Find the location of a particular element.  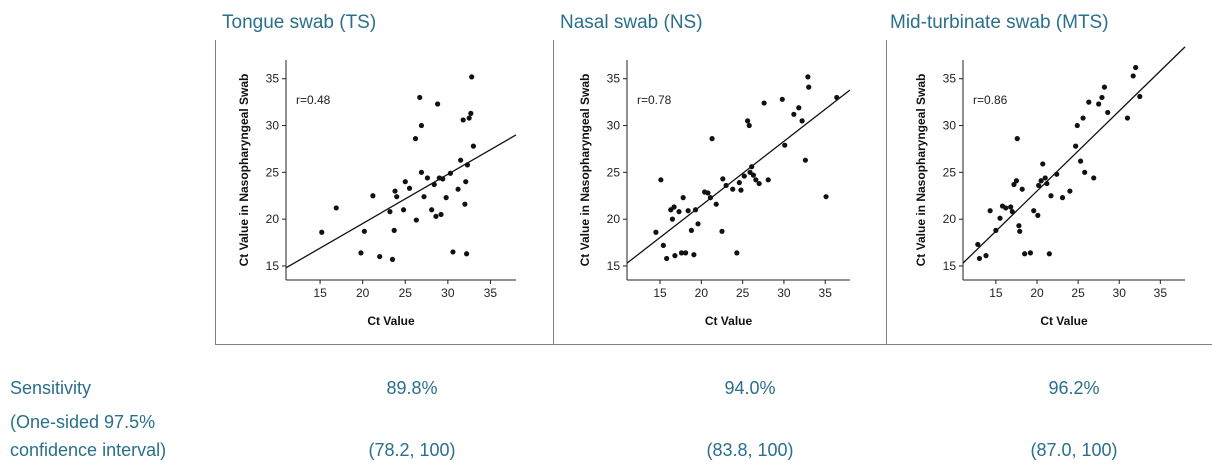

panel-title-mts: Mid-turbinate swab (MTS) is located at coordinates (999, 22).